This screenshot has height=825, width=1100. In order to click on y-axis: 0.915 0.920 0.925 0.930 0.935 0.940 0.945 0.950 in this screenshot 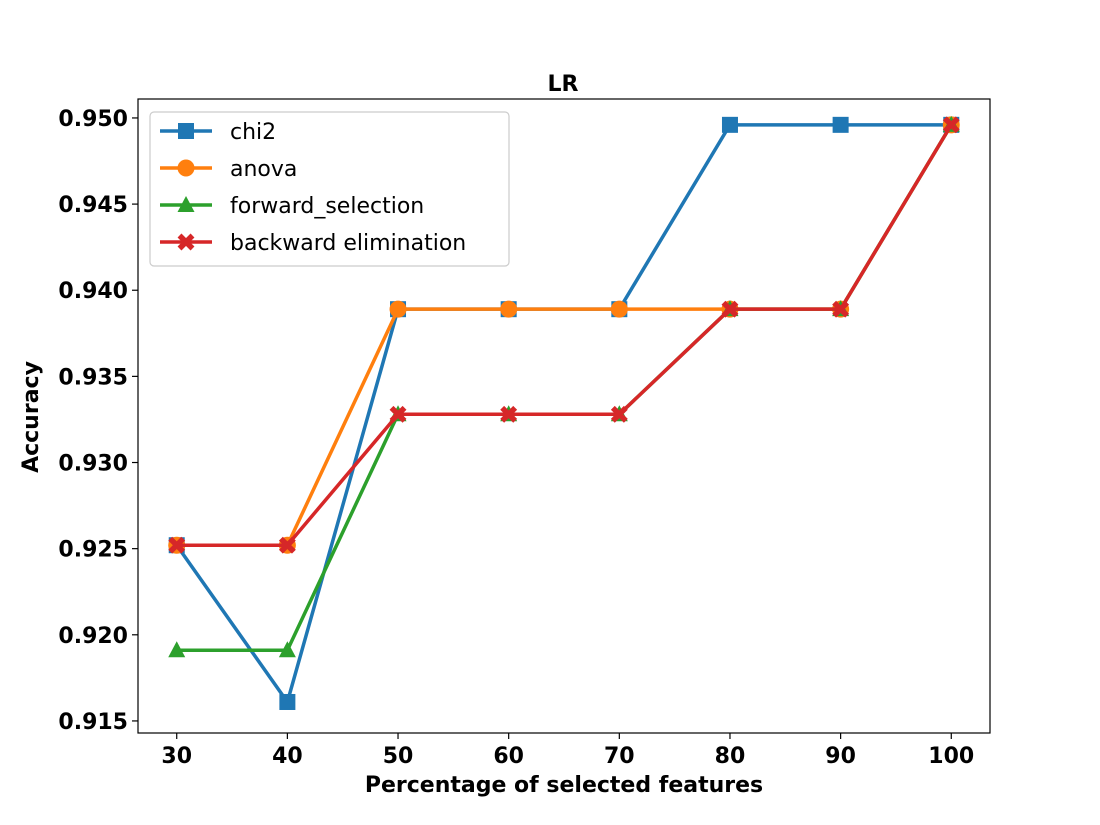, I will do `click(98, 421)`.